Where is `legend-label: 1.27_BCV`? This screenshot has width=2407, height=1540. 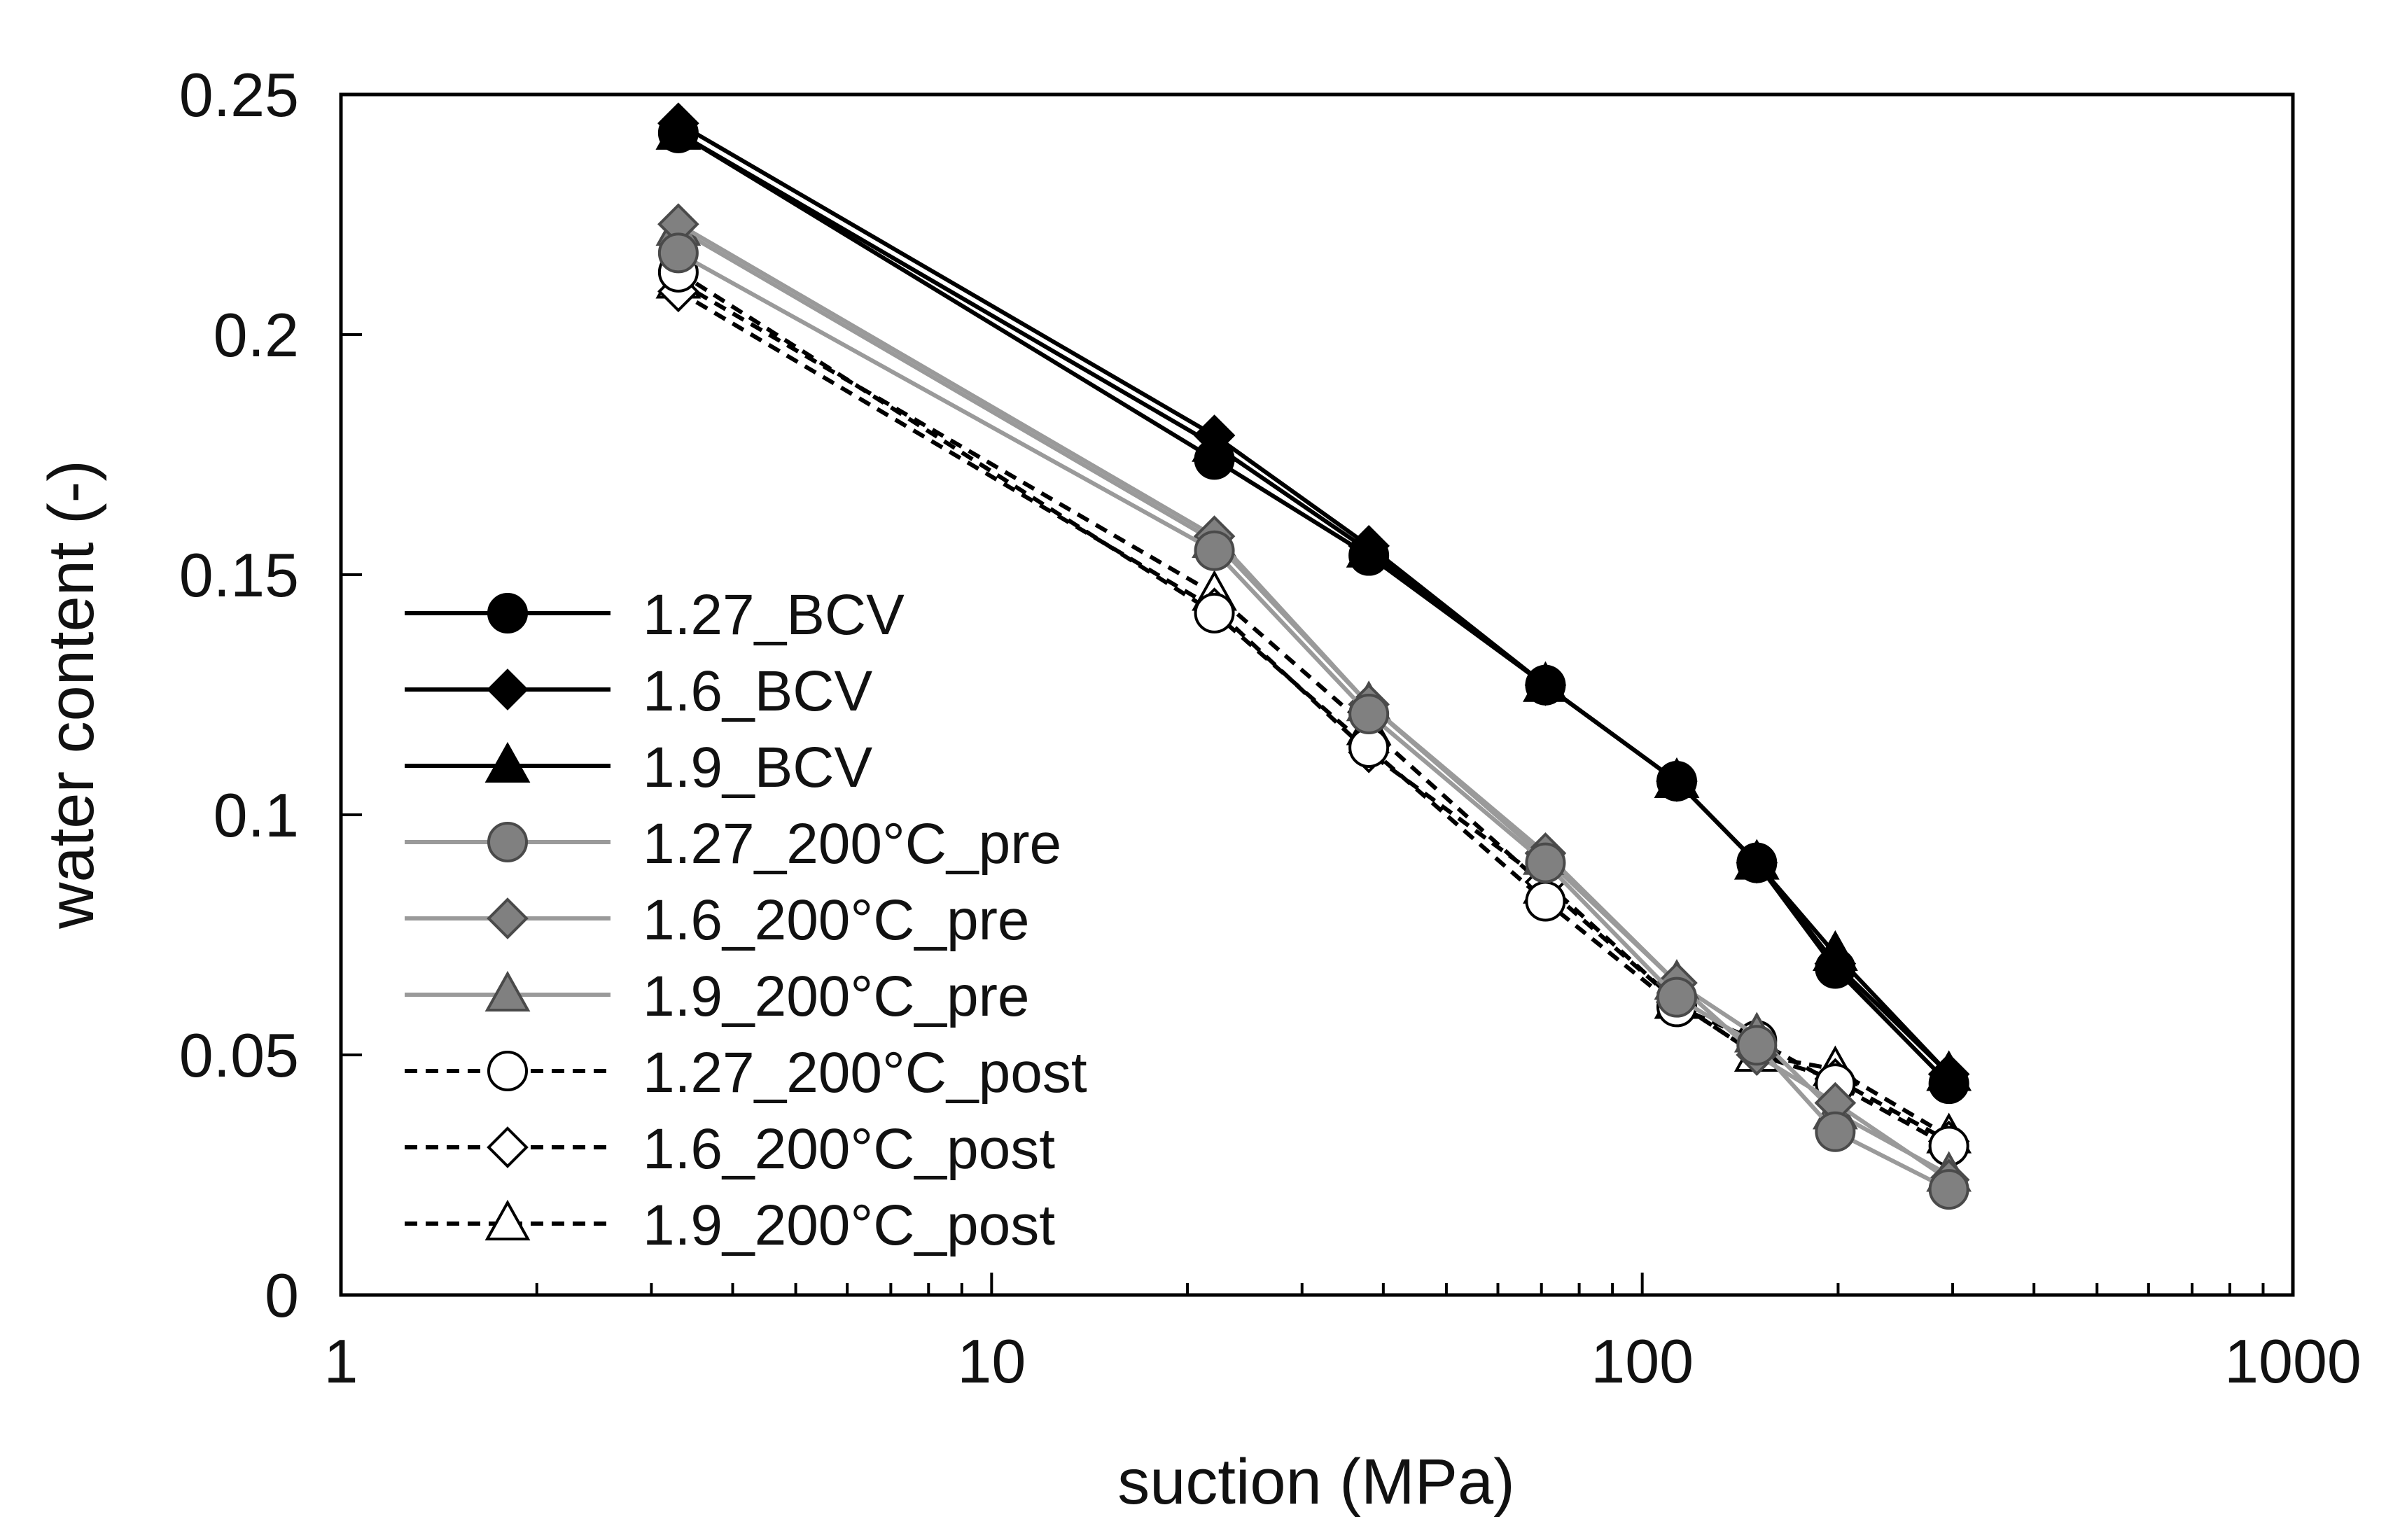 legend-label: 1.27_BCV is located at coordinates (774, 615).